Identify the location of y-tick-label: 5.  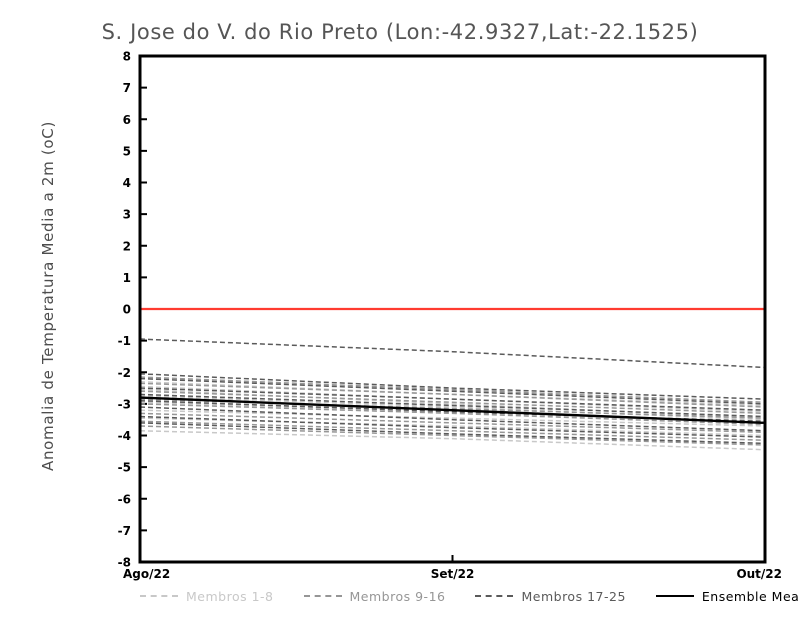
(127, 151).